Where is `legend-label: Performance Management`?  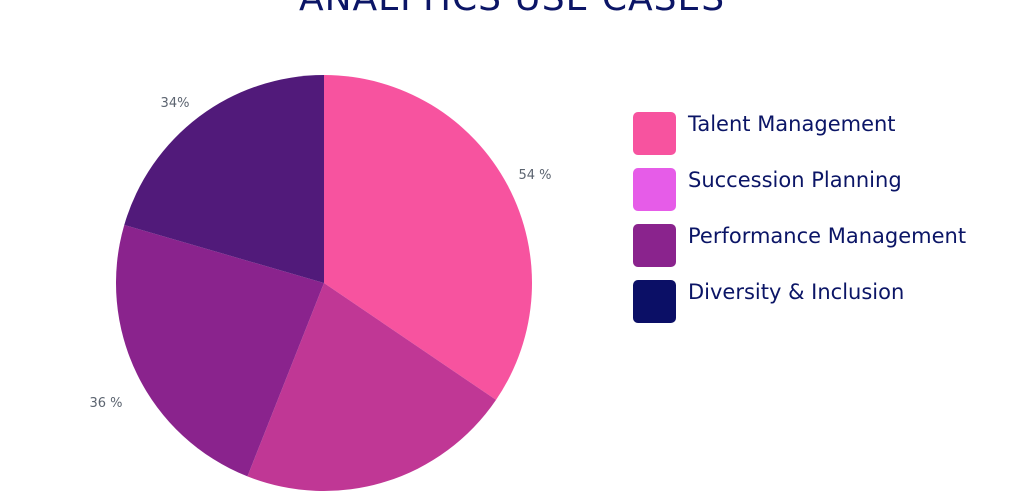 legend-label: Performance Management is located at coordinates (827, 236).